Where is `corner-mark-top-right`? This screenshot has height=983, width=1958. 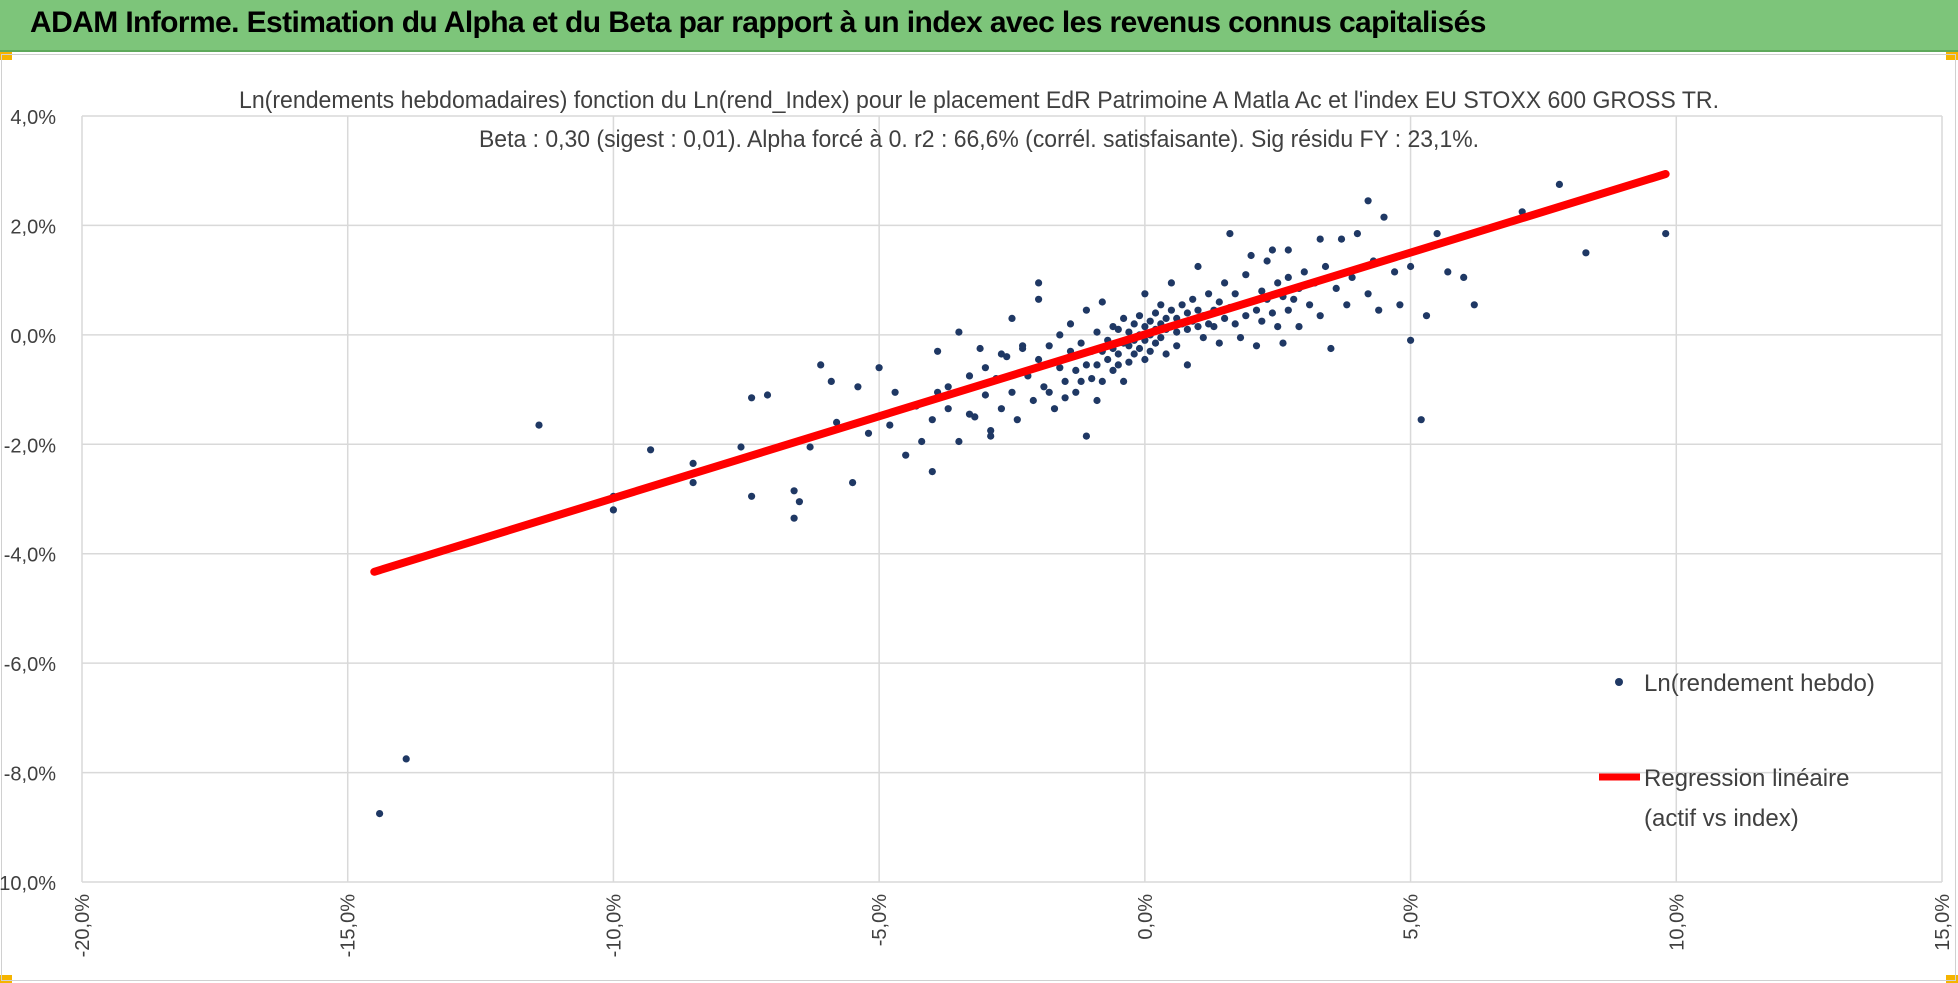
corner-mark-top-right is located at coordinates (1952, 56).